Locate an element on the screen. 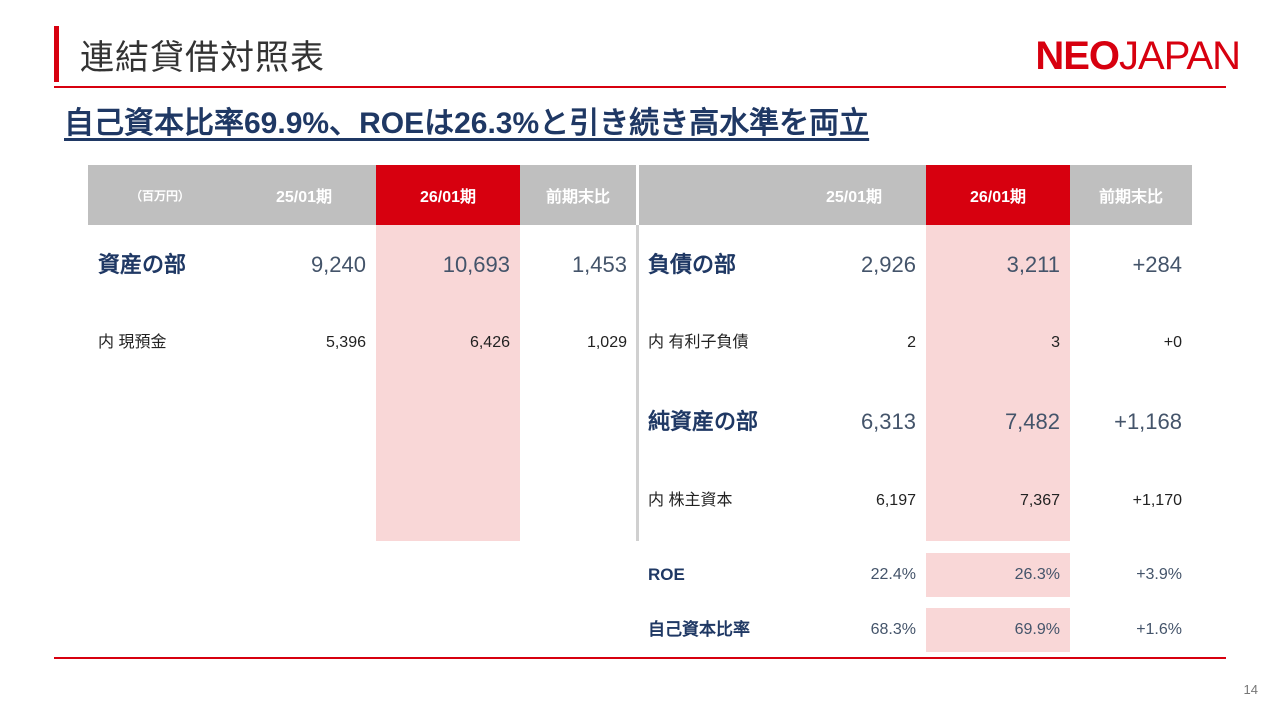  net-assets-curr: 7,482 is located at coordinates (1032, 421).